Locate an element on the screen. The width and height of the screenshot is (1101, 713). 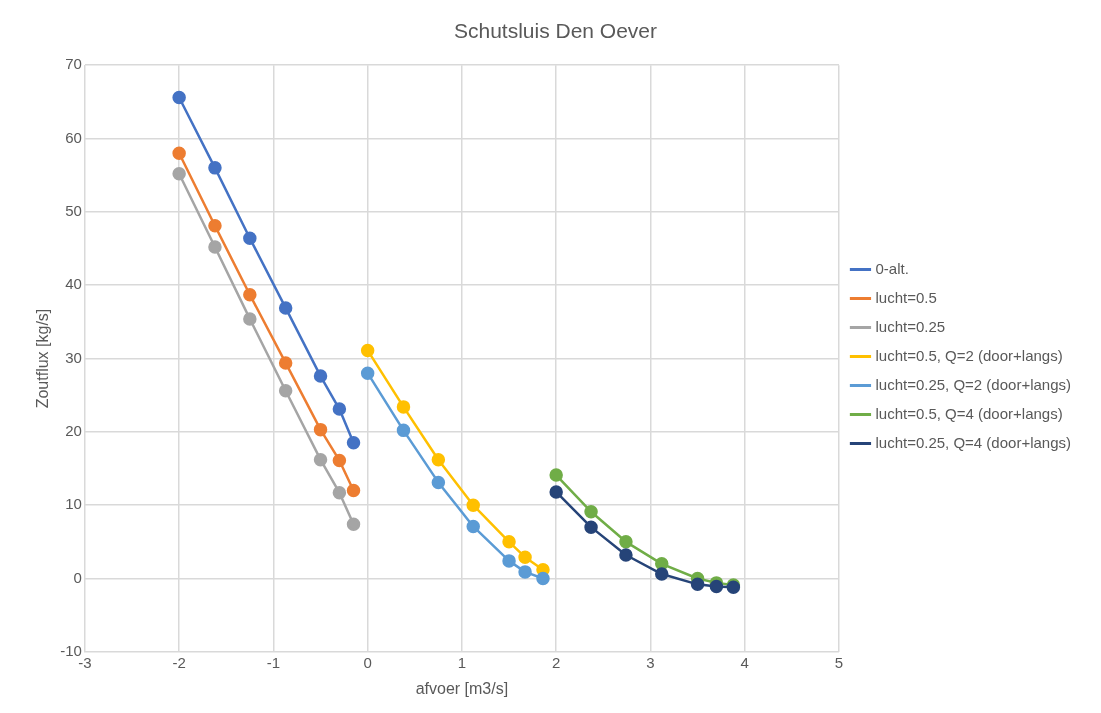
chart-title: Schutsluis Den Oever is located at coordinates (555, 31).